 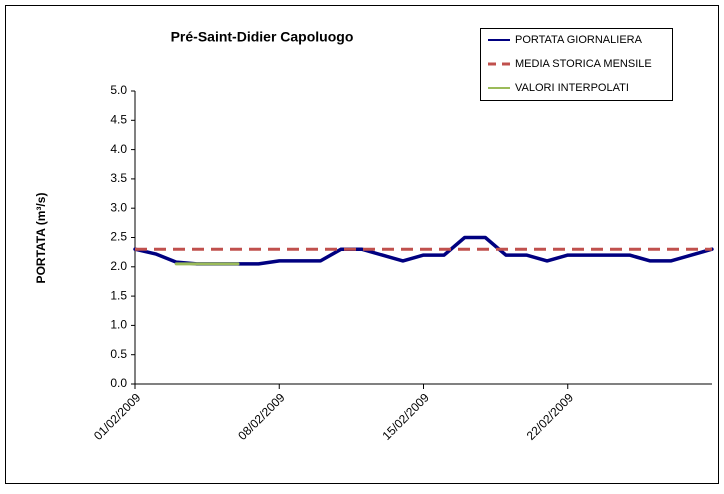 I want to click on y-tick-label: 3.5, so click(x=118, y=178).